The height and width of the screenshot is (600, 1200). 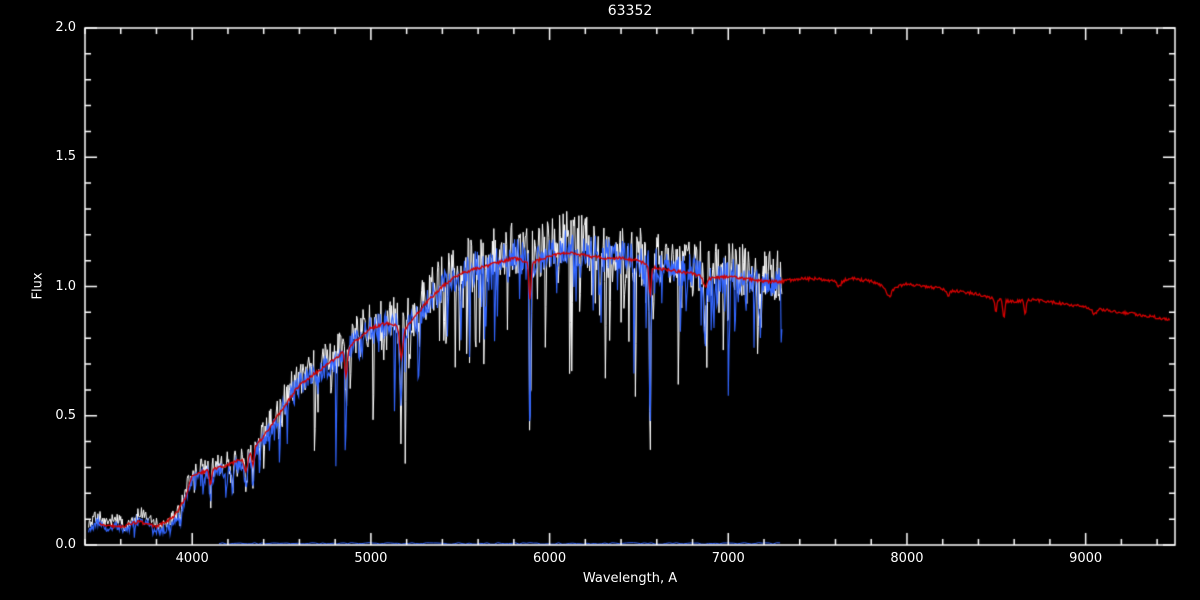 What do you see at coordinates (65, 415) in the screenshot?
I see `y-tick-label: 0.5` at bounding box center [65, 415].